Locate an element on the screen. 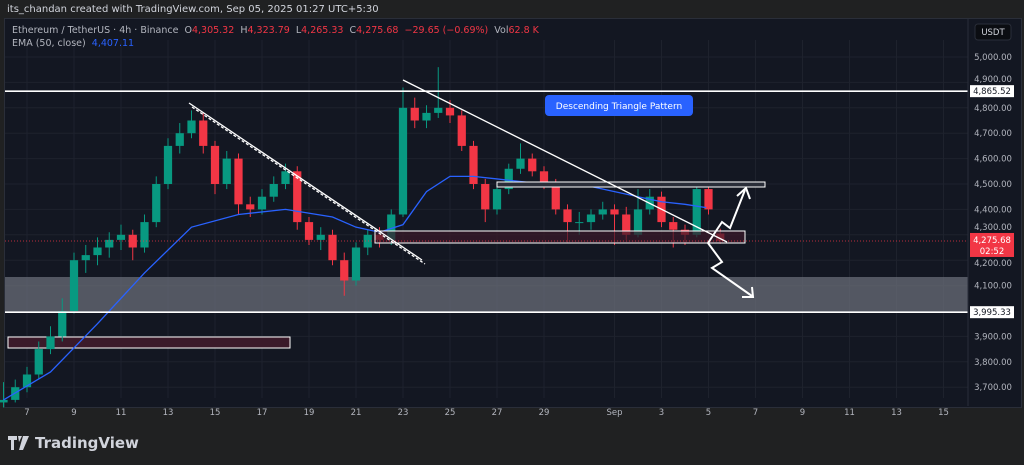 The width and height of the screenshot is (1024, 465). support-zone-box is located at coordinates (560, 237).